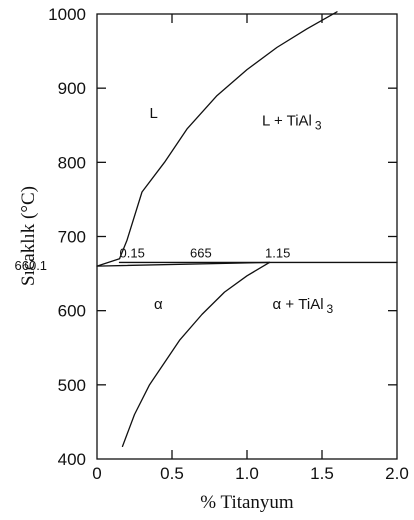 Image resolution: width=414 pixels, height=520 pixels. What do you see at coordinates (96, 473) in the screenshot?
I see `x-tick-label: 0` at bounding box center [96, 473].